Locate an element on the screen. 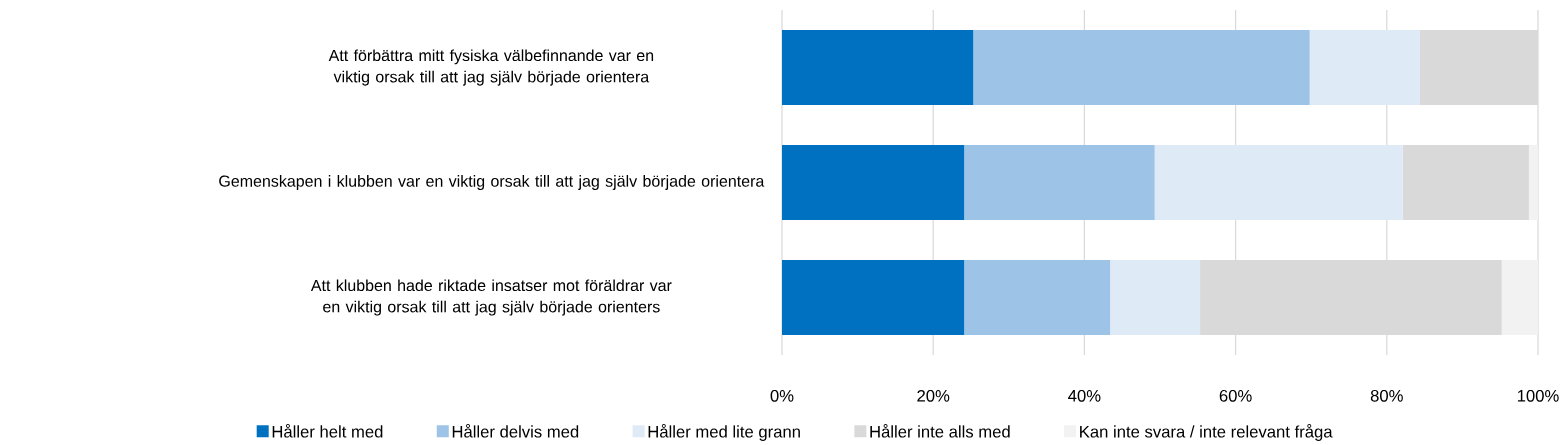 The image size is (1568, 445). y-tick-label: Att förbättra mitt fysiska välbefinnande var en viktig orsak till att jag själv började orientera is located at coordinates (491, 67).